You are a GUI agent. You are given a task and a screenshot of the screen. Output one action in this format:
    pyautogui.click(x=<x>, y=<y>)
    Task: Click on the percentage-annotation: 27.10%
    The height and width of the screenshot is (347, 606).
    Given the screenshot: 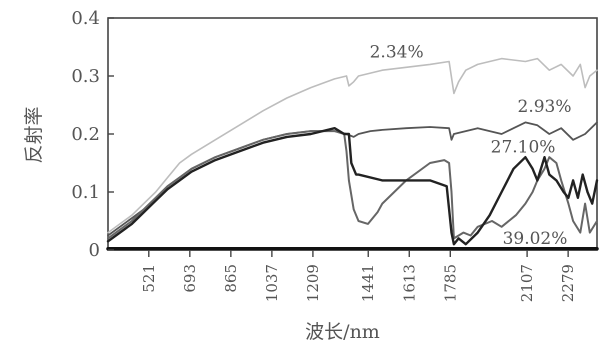 What is the action you would take?
    pyautogui.click(x=523, y=148)
    